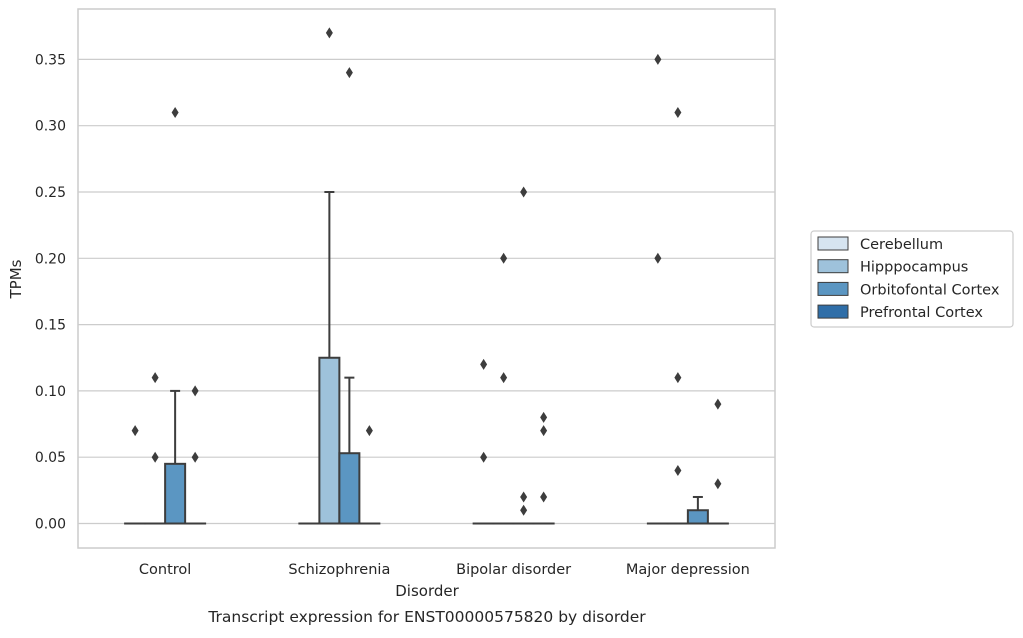 The image size is (1023, 638). What do you see at coordinates (50, 525) in the screenshot?
I see `y-tick-label: 0.00` at bounding box center [50, 525].